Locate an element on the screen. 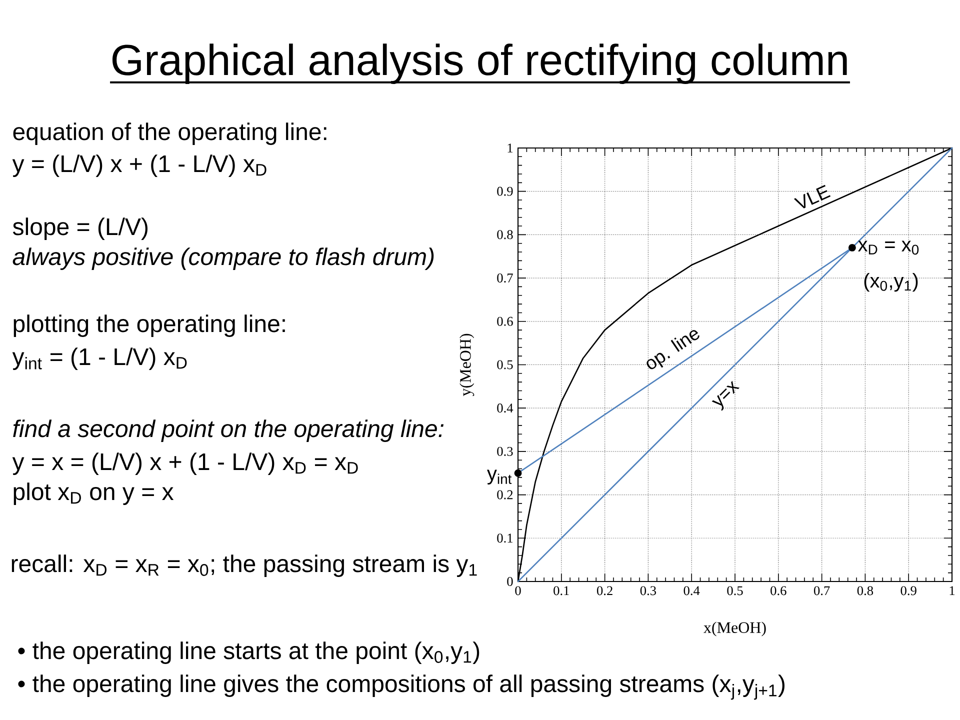  x-tick-label: 0.8 is located at coordinates (865, 591).